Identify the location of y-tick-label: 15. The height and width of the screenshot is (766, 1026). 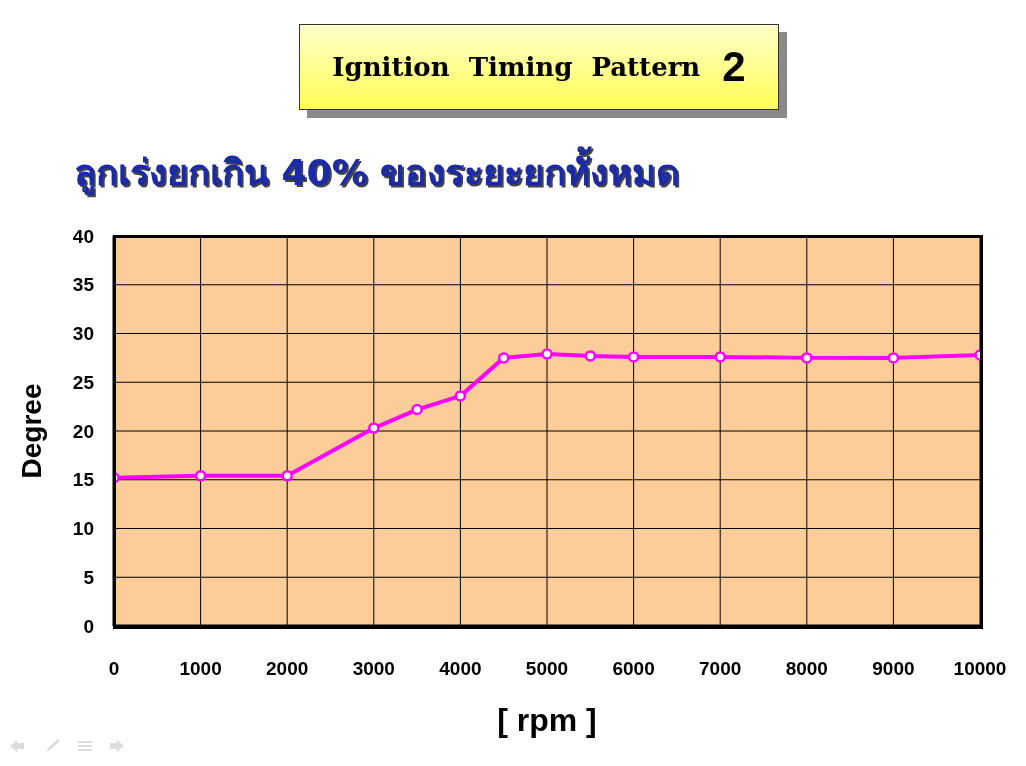
(83, 480).